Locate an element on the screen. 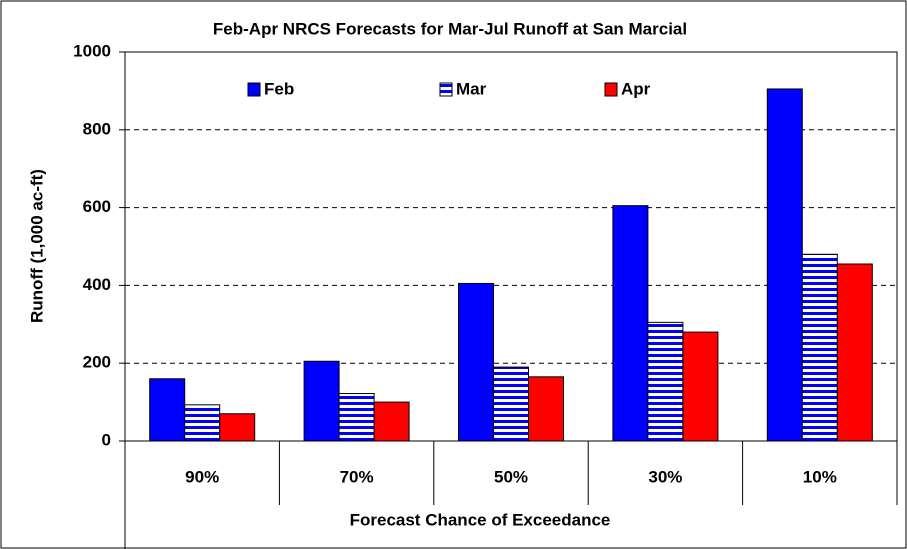 This screenshot has height=549, width=907. y-axis-title: Runoff (1,000 ac-ft) is located at coordinates (36, 246).